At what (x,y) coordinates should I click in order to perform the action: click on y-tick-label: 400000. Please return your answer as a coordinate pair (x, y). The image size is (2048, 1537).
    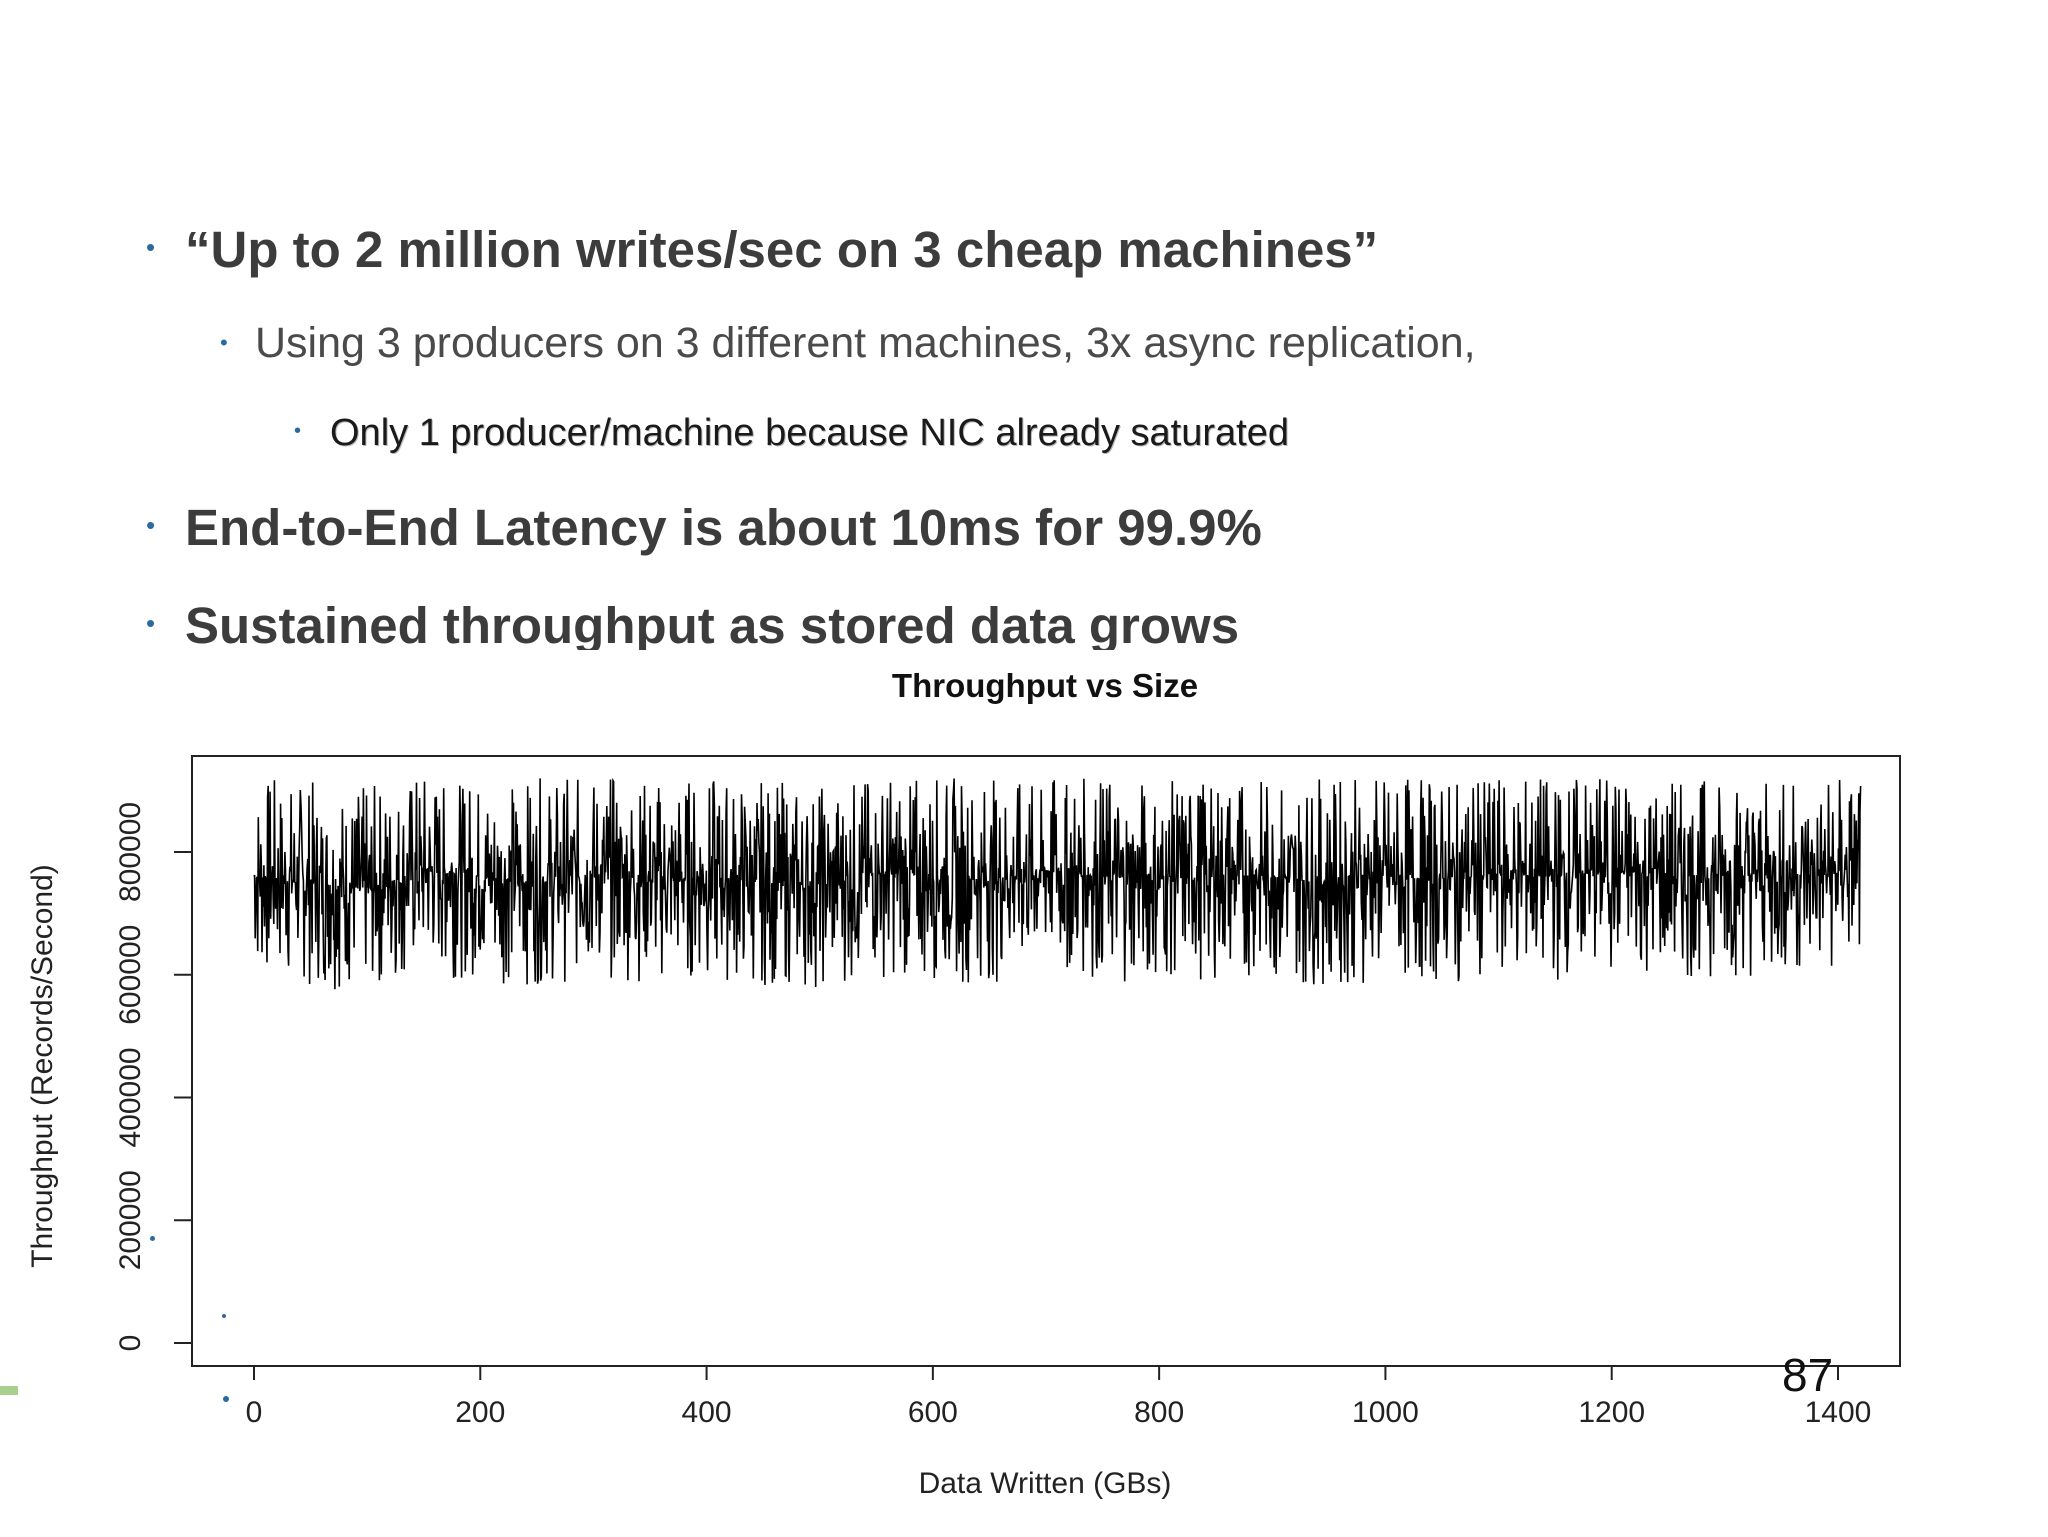
    Looking at the image, I should click on (130, 1097).